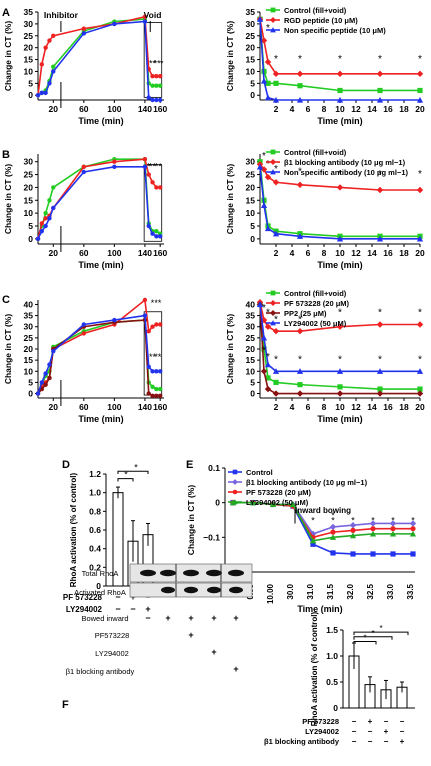 This screenshot has width=431, height=766. I want to click on x-tick-label: 2, so click(276, 407).